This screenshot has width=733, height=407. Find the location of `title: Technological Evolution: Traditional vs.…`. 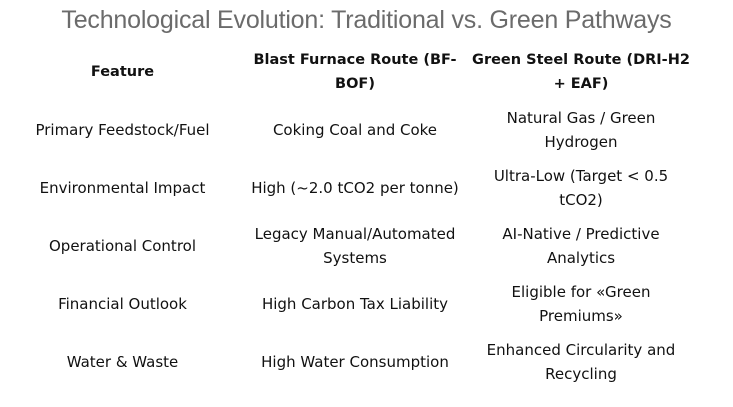

title: Technological Evolution: Traditional vs.… is located at coordinates (366, 20).